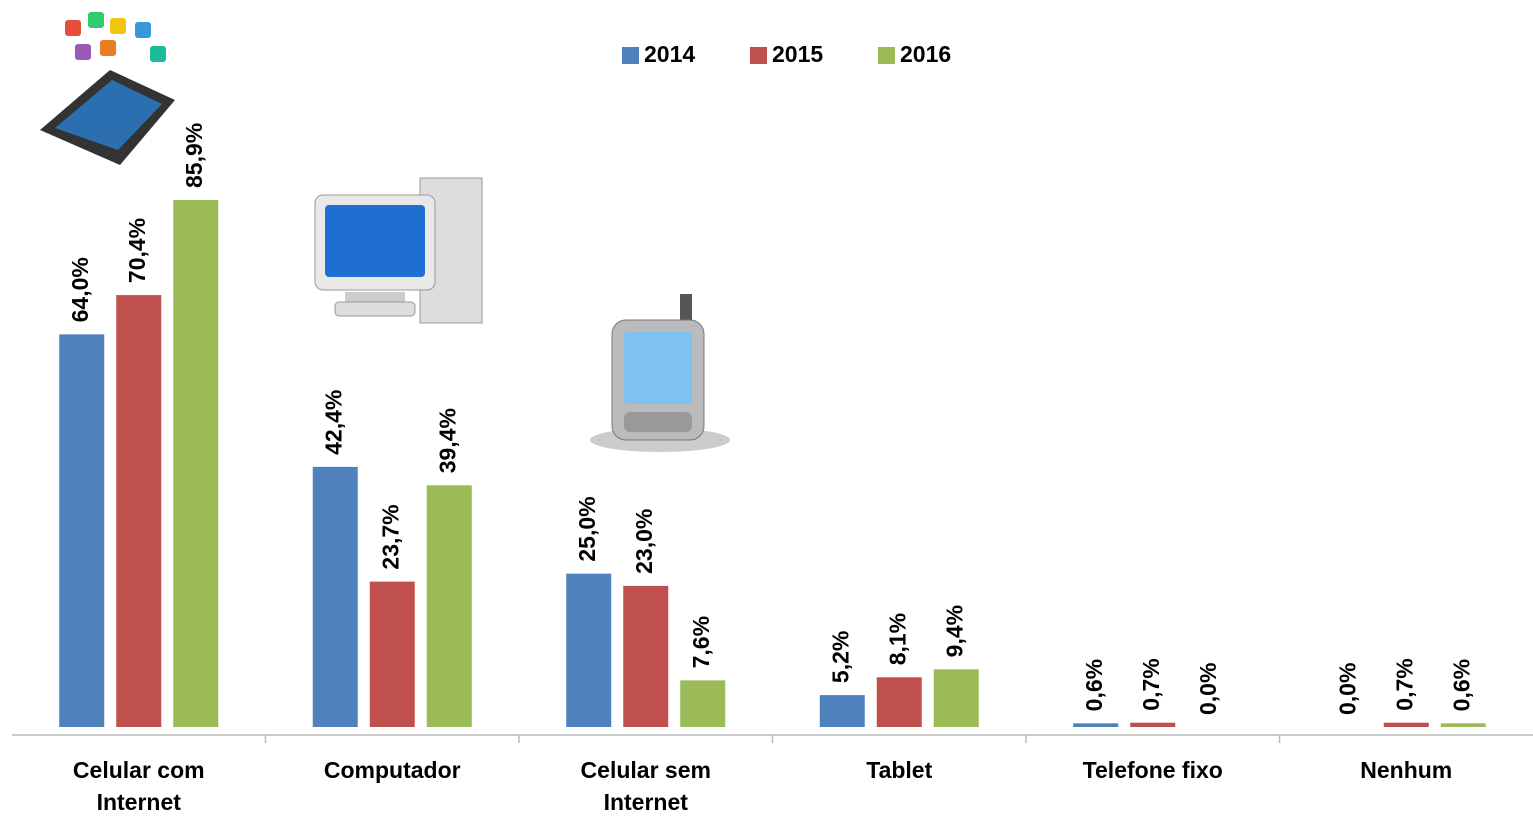  What do you see at coordinates (899, 770) in the screenshot?
I see `x-tick-label: Tablet` at bounding box center [899, 770].